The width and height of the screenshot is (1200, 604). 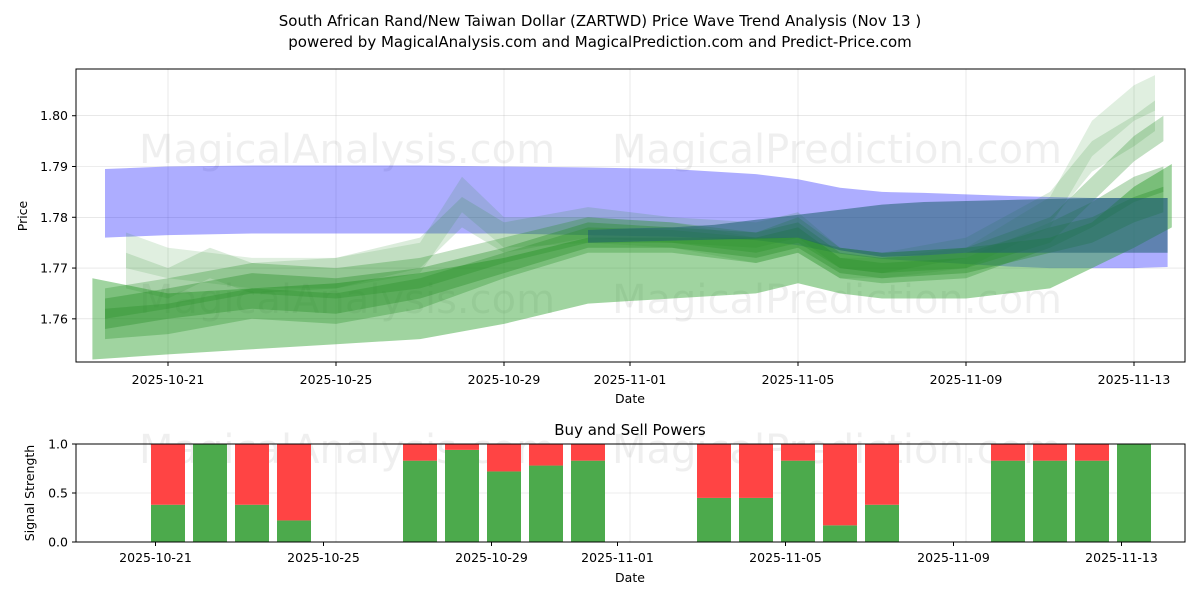 I want to click on y-tick-label: 0.5, so click(x=58, y=493).